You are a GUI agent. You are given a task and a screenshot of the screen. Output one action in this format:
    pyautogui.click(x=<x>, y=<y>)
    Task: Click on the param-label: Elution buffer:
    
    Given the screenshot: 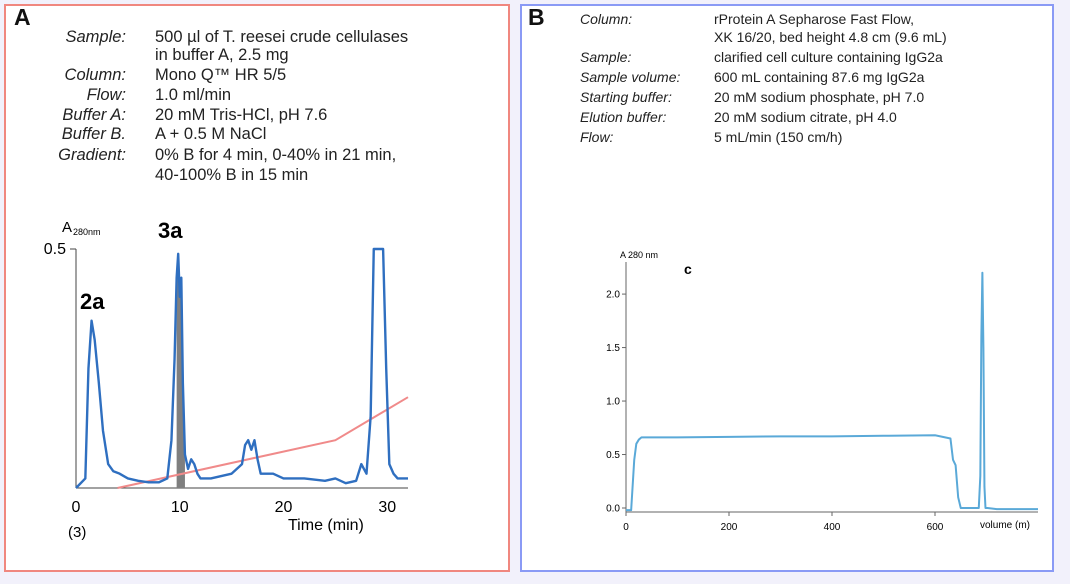 What is the action you would take?
    pyautogui.click(x=623, y=117)
    